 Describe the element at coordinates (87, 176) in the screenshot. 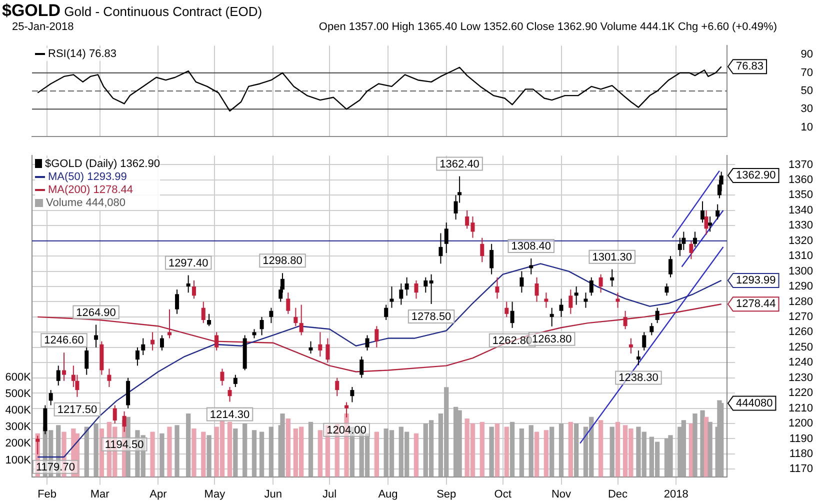

I see `legend-label: MA(50) 1293.99` at that location.